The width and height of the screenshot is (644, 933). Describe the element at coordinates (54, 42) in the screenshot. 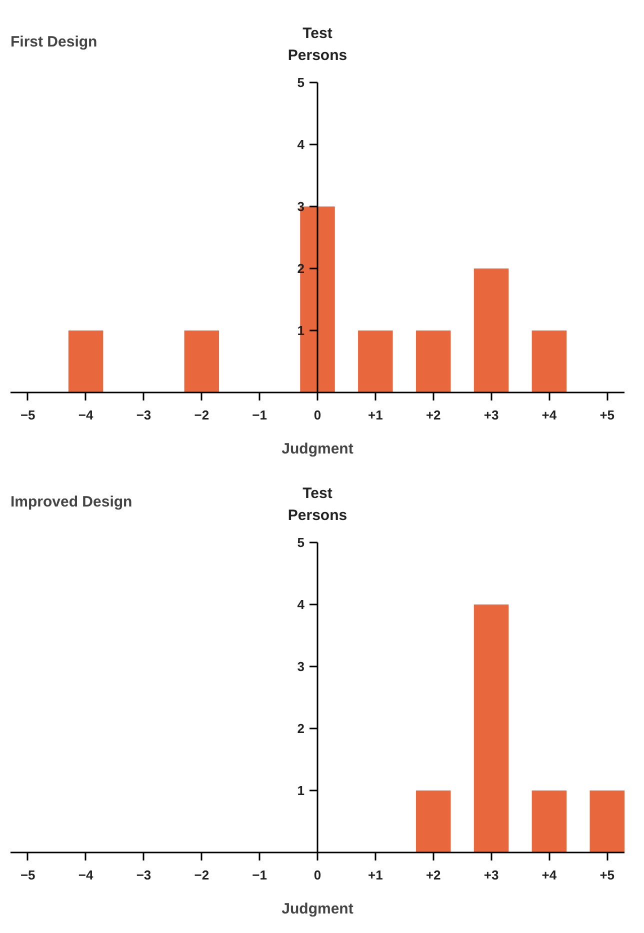

I see `chart-title: First Design` at that location.